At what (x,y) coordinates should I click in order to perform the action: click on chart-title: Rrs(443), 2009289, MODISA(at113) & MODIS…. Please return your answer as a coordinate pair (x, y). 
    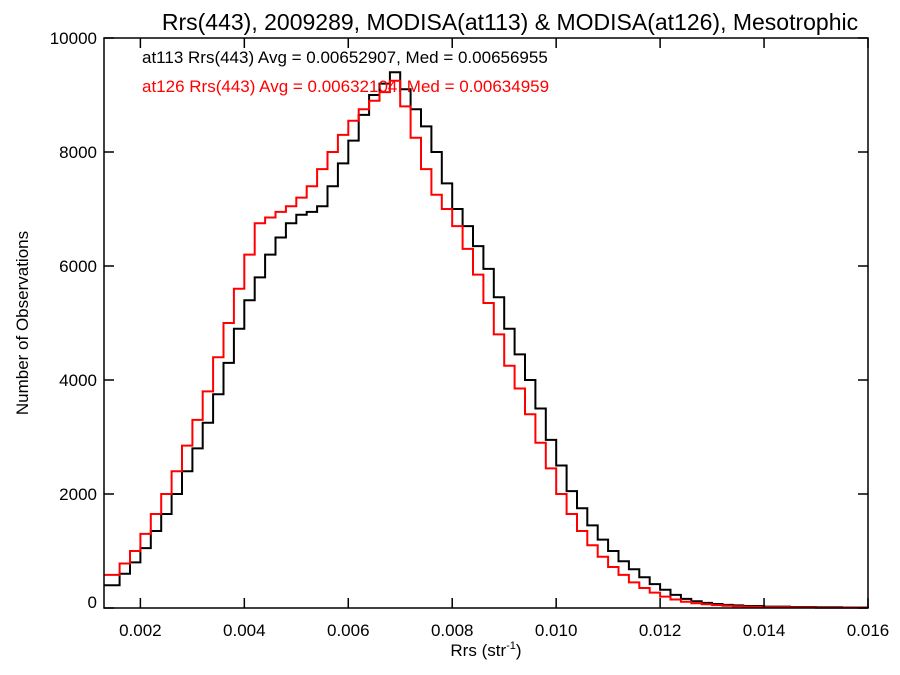
    Looking at the image, I should click on (510, 22).